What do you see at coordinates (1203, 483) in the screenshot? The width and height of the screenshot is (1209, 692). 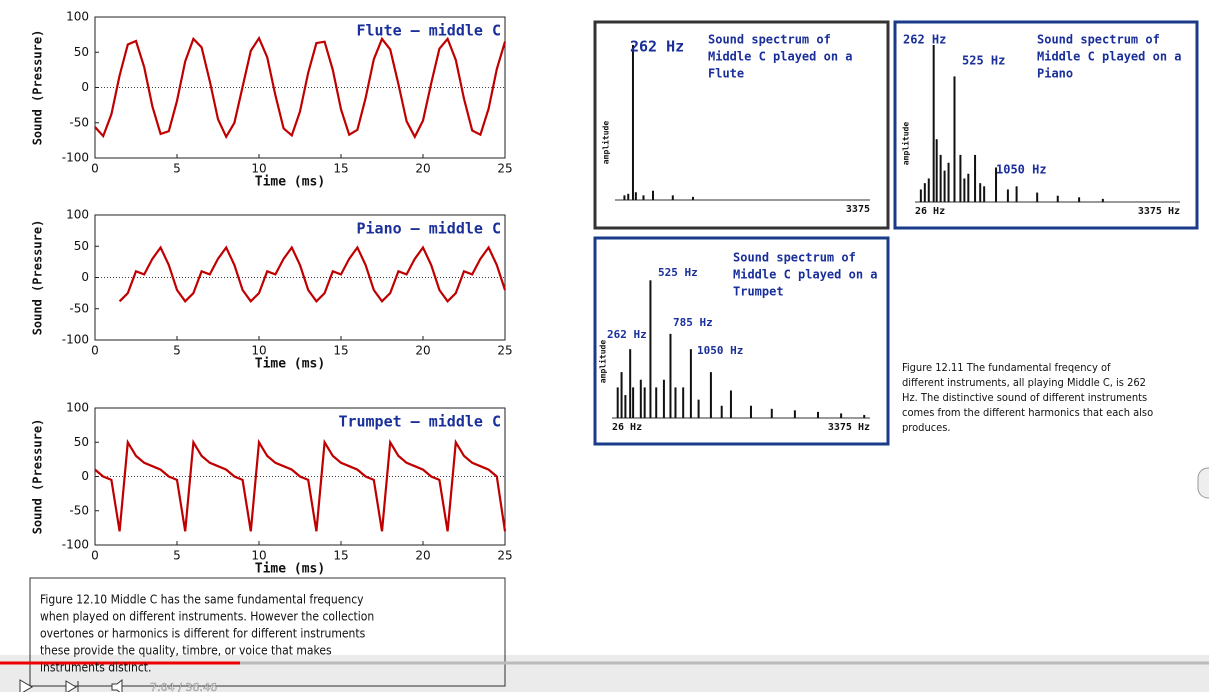 I see `side-button` at bounding box center [1203, 483].